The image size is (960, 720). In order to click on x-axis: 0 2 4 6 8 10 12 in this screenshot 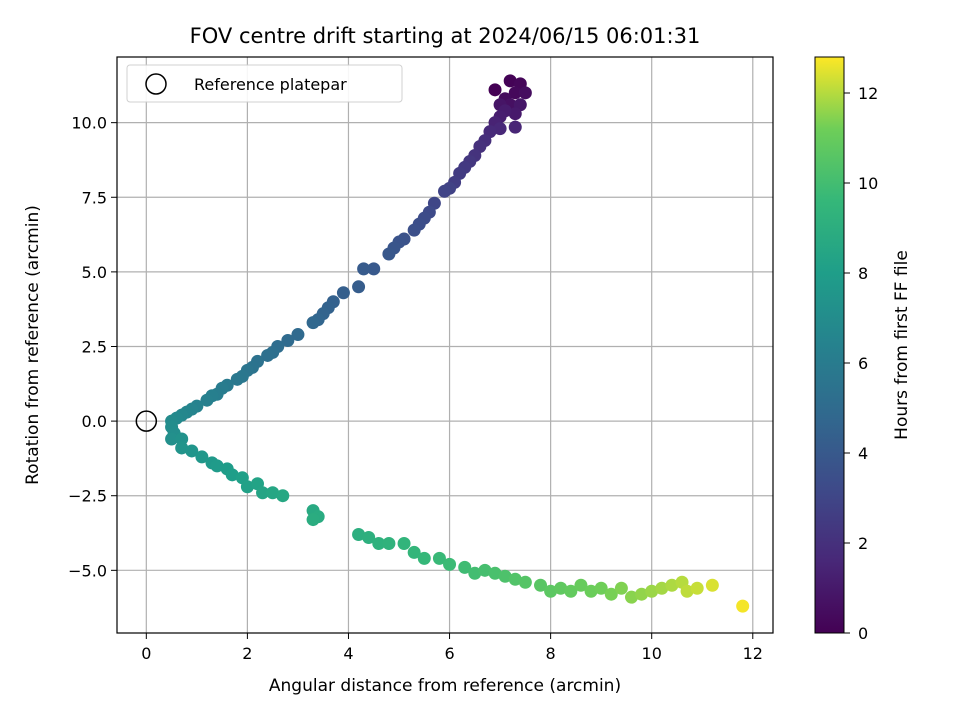, I will do `click(452, 648)`.